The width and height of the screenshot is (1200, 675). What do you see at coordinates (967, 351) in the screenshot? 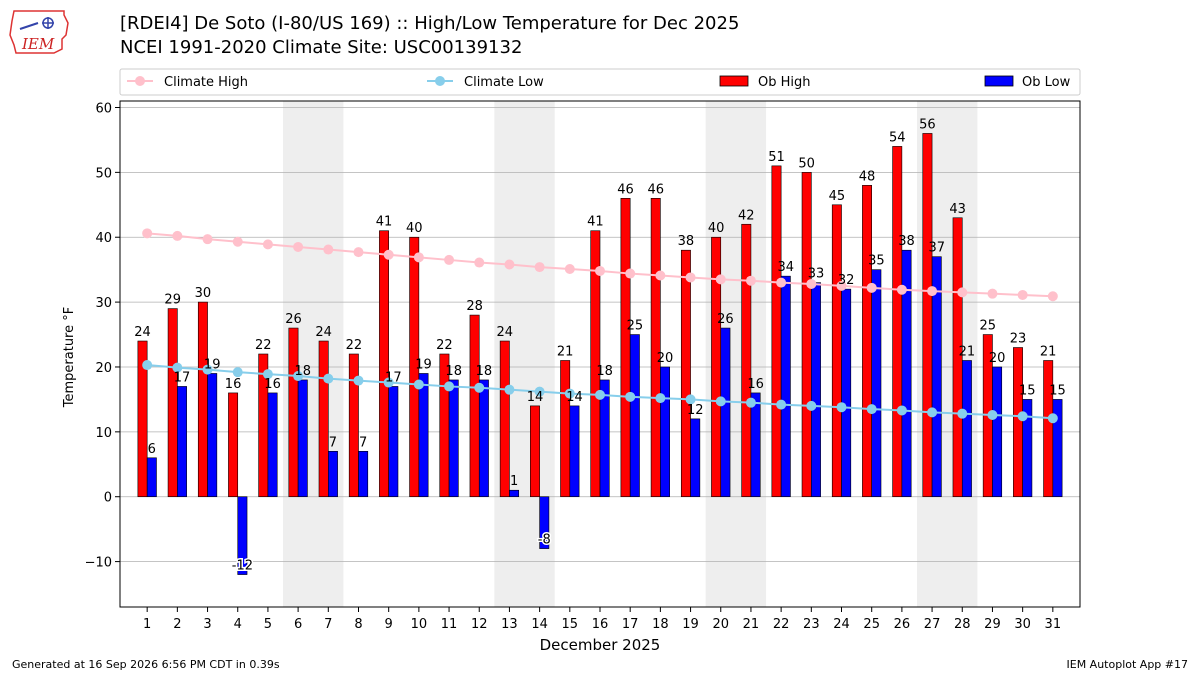
I see `ob-low-label: 21` at bounding box center [967, 351].